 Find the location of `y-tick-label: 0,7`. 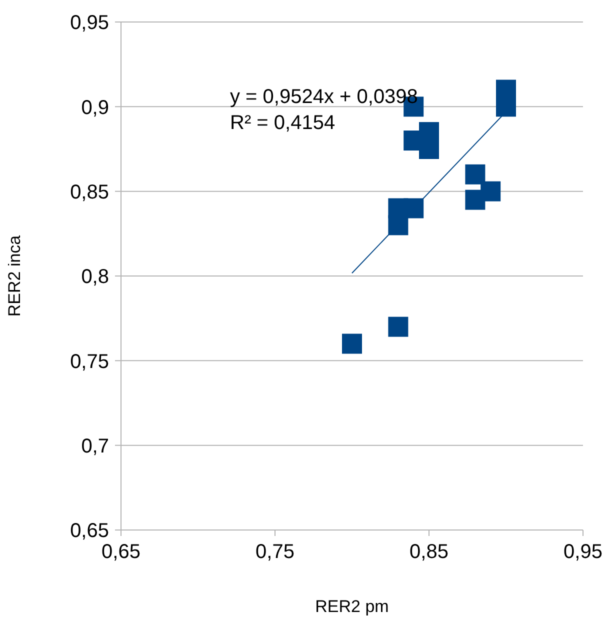

y-tick-label: 0,7 is located at coordinates (95, 446).